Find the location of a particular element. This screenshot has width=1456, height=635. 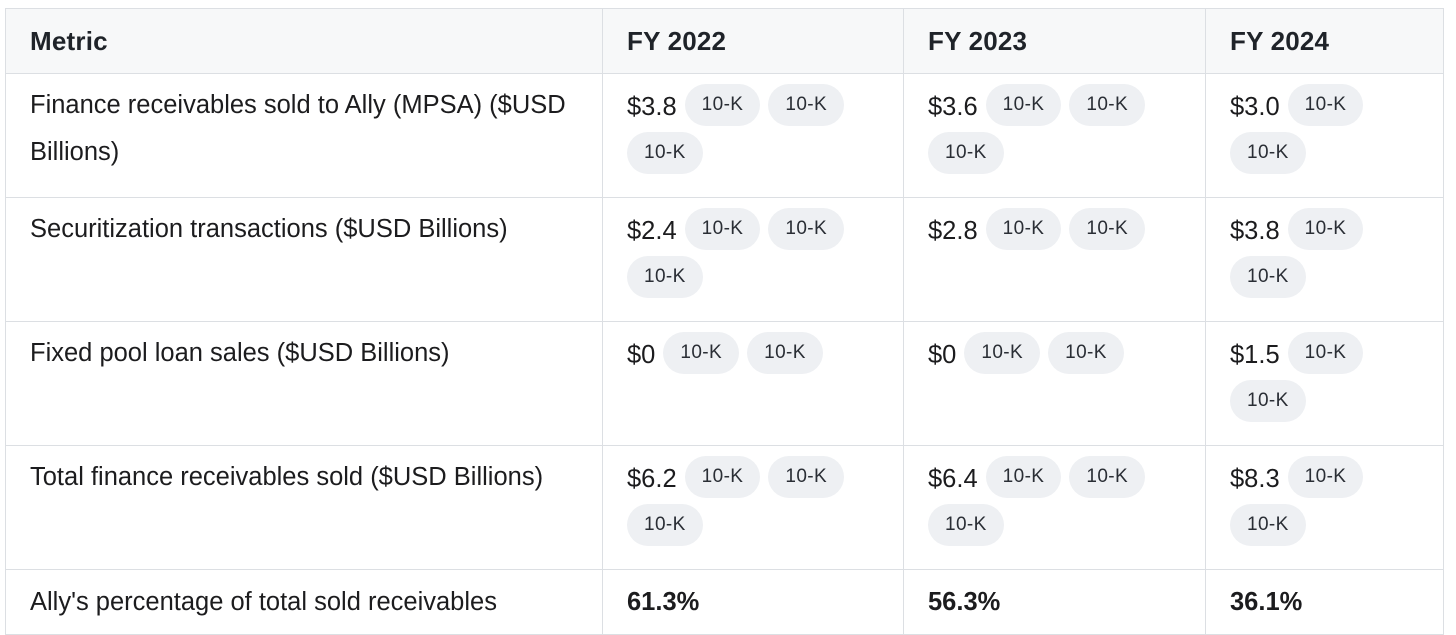

cell-value: $8.3 is located at coordinates (1255, 479).